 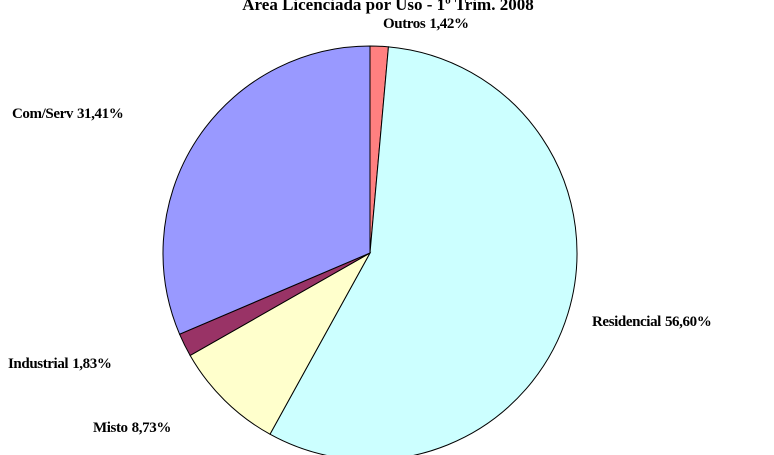 I want to click on slice-category: Outros, so click(x=404, y=24).